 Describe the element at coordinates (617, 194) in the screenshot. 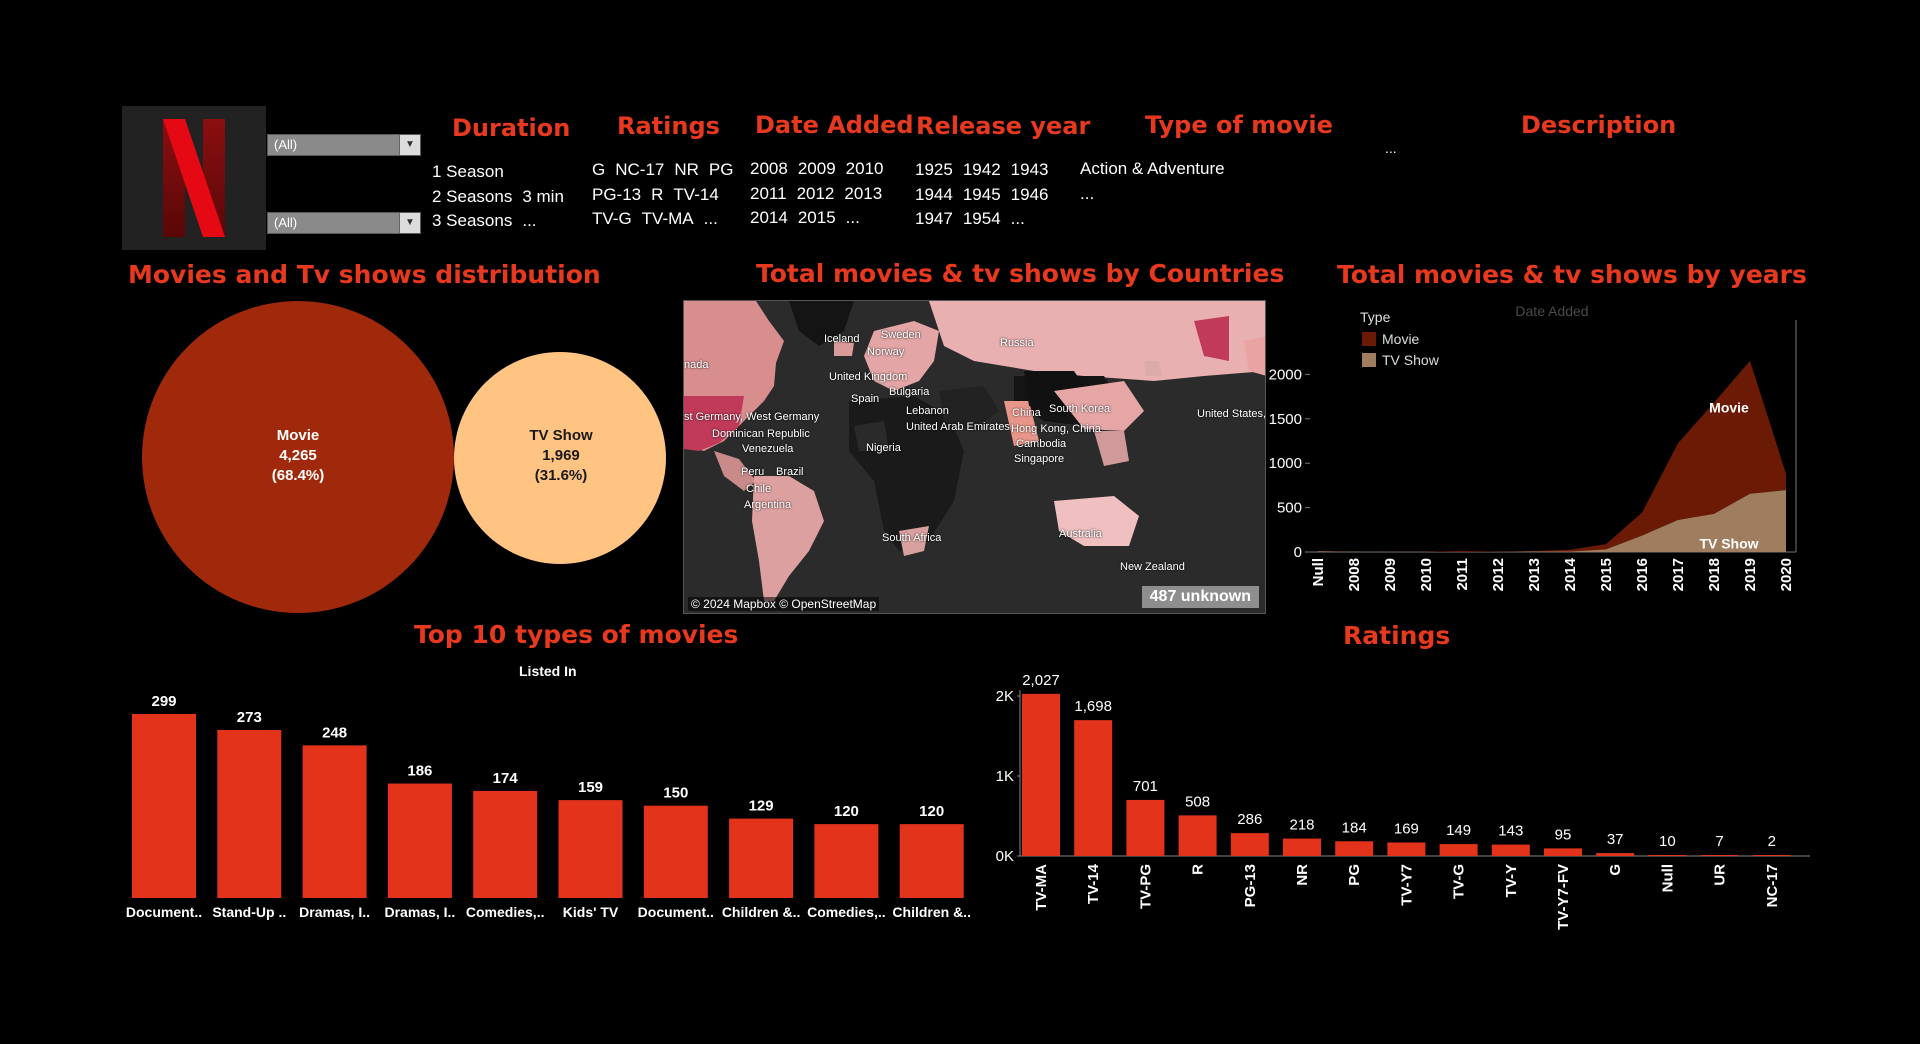

I see `filter-option: PG-13` at that location.